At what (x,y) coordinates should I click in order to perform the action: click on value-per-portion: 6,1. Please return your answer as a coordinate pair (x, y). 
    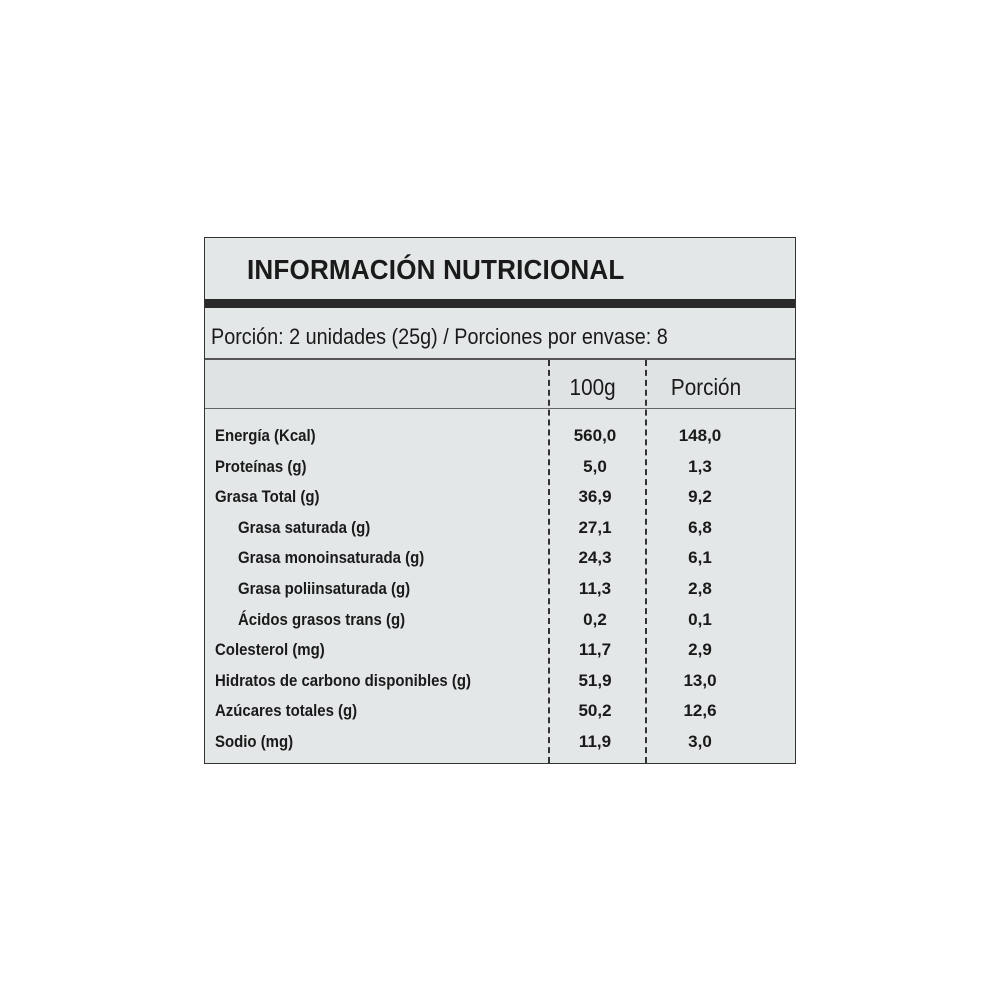
    Looking at the image, I should click on (700, 558).